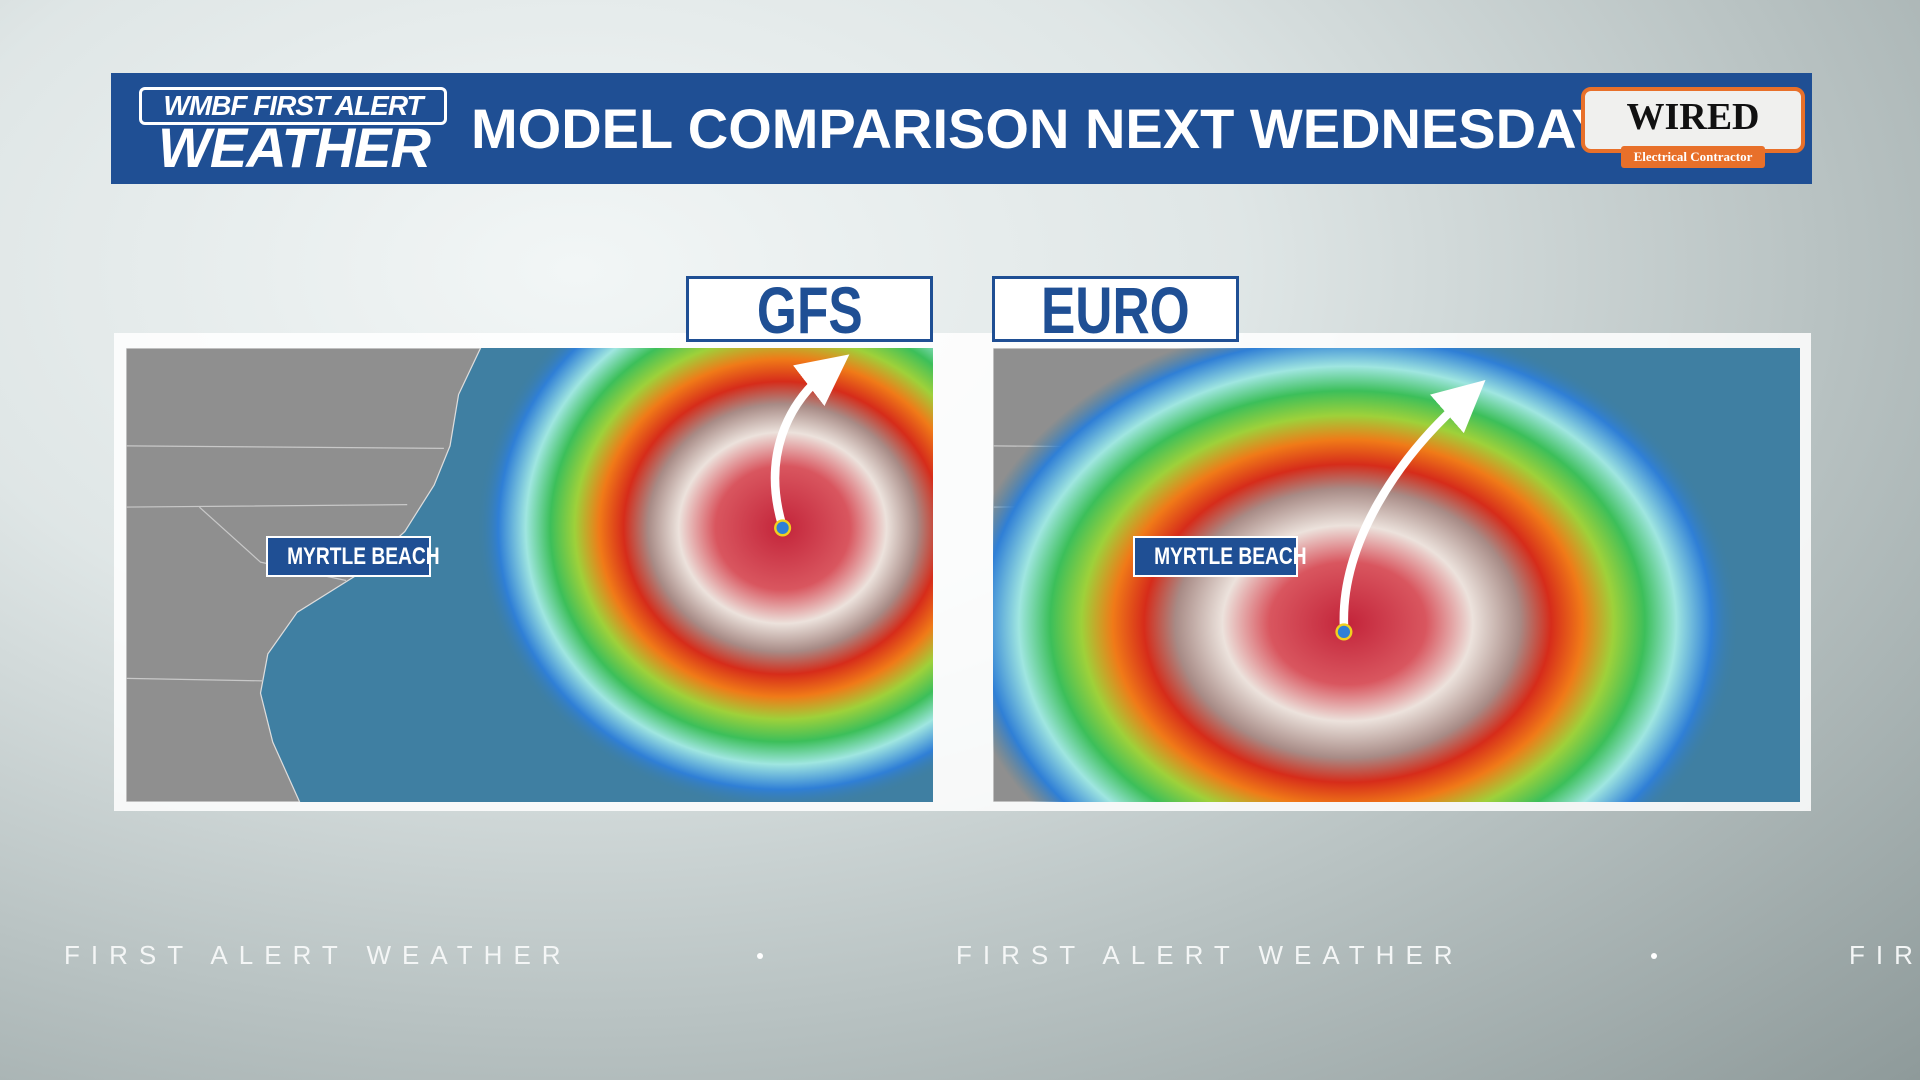  I want to click on model-label: EURO, so click(1115, 310).